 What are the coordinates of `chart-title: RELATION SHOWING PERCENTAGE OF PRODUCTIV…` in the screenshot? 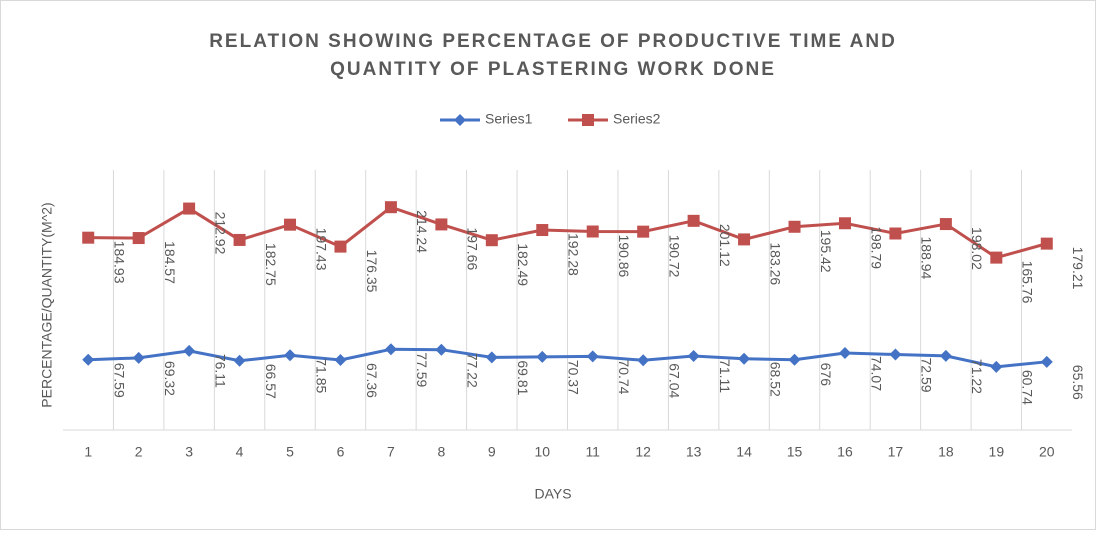 It's located at (553, 41).